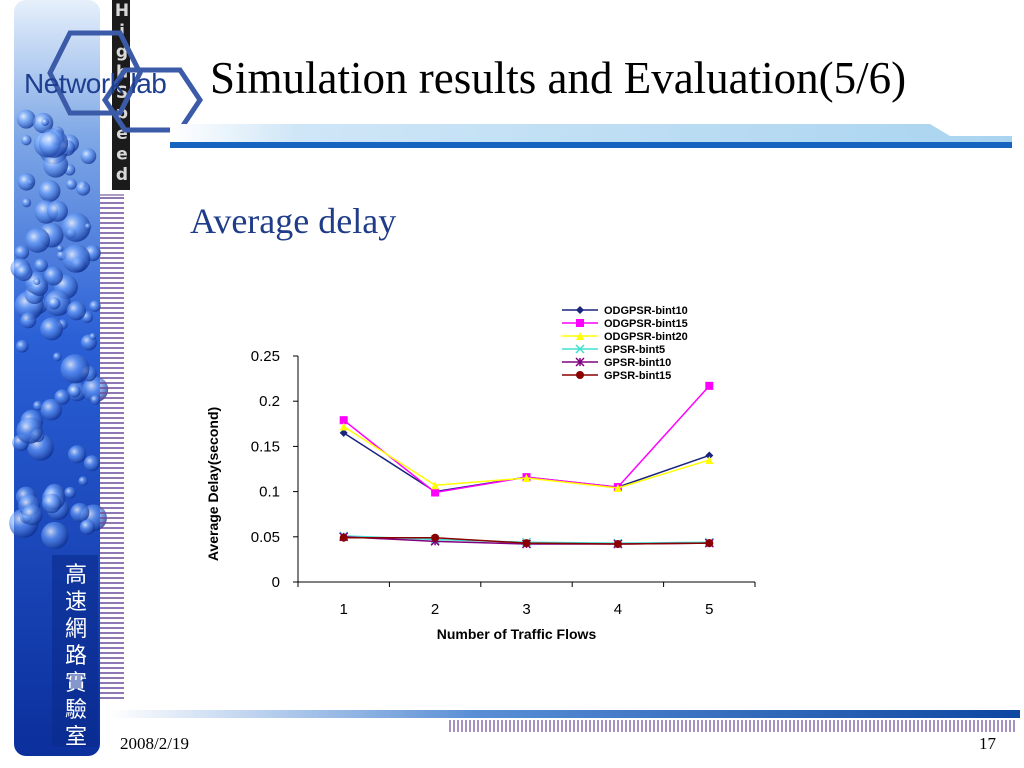 The width and height of the screenshot is (1024, 768). I want to click on slide-subtitle: Average delay, so click(293, 221).